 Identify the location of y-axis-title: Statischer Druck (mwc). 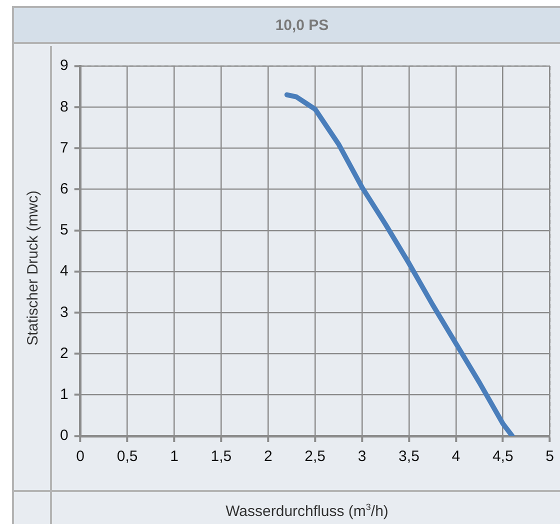
(33, 268).